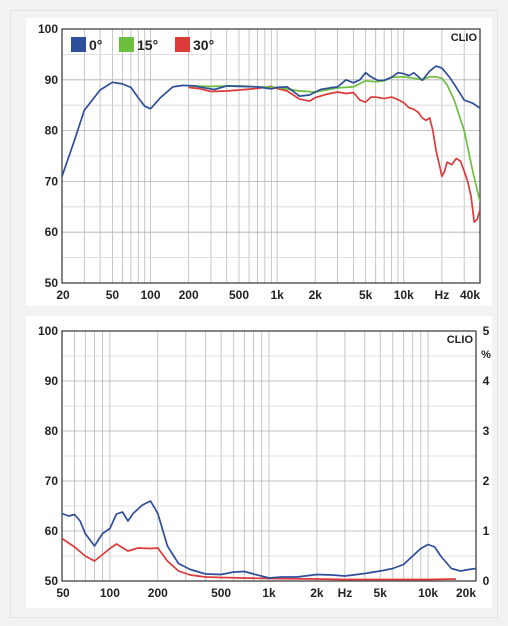 The width and height of the screenshot is (508, 626). I want to click on y2-tick-label: 4, so click(486, 381).